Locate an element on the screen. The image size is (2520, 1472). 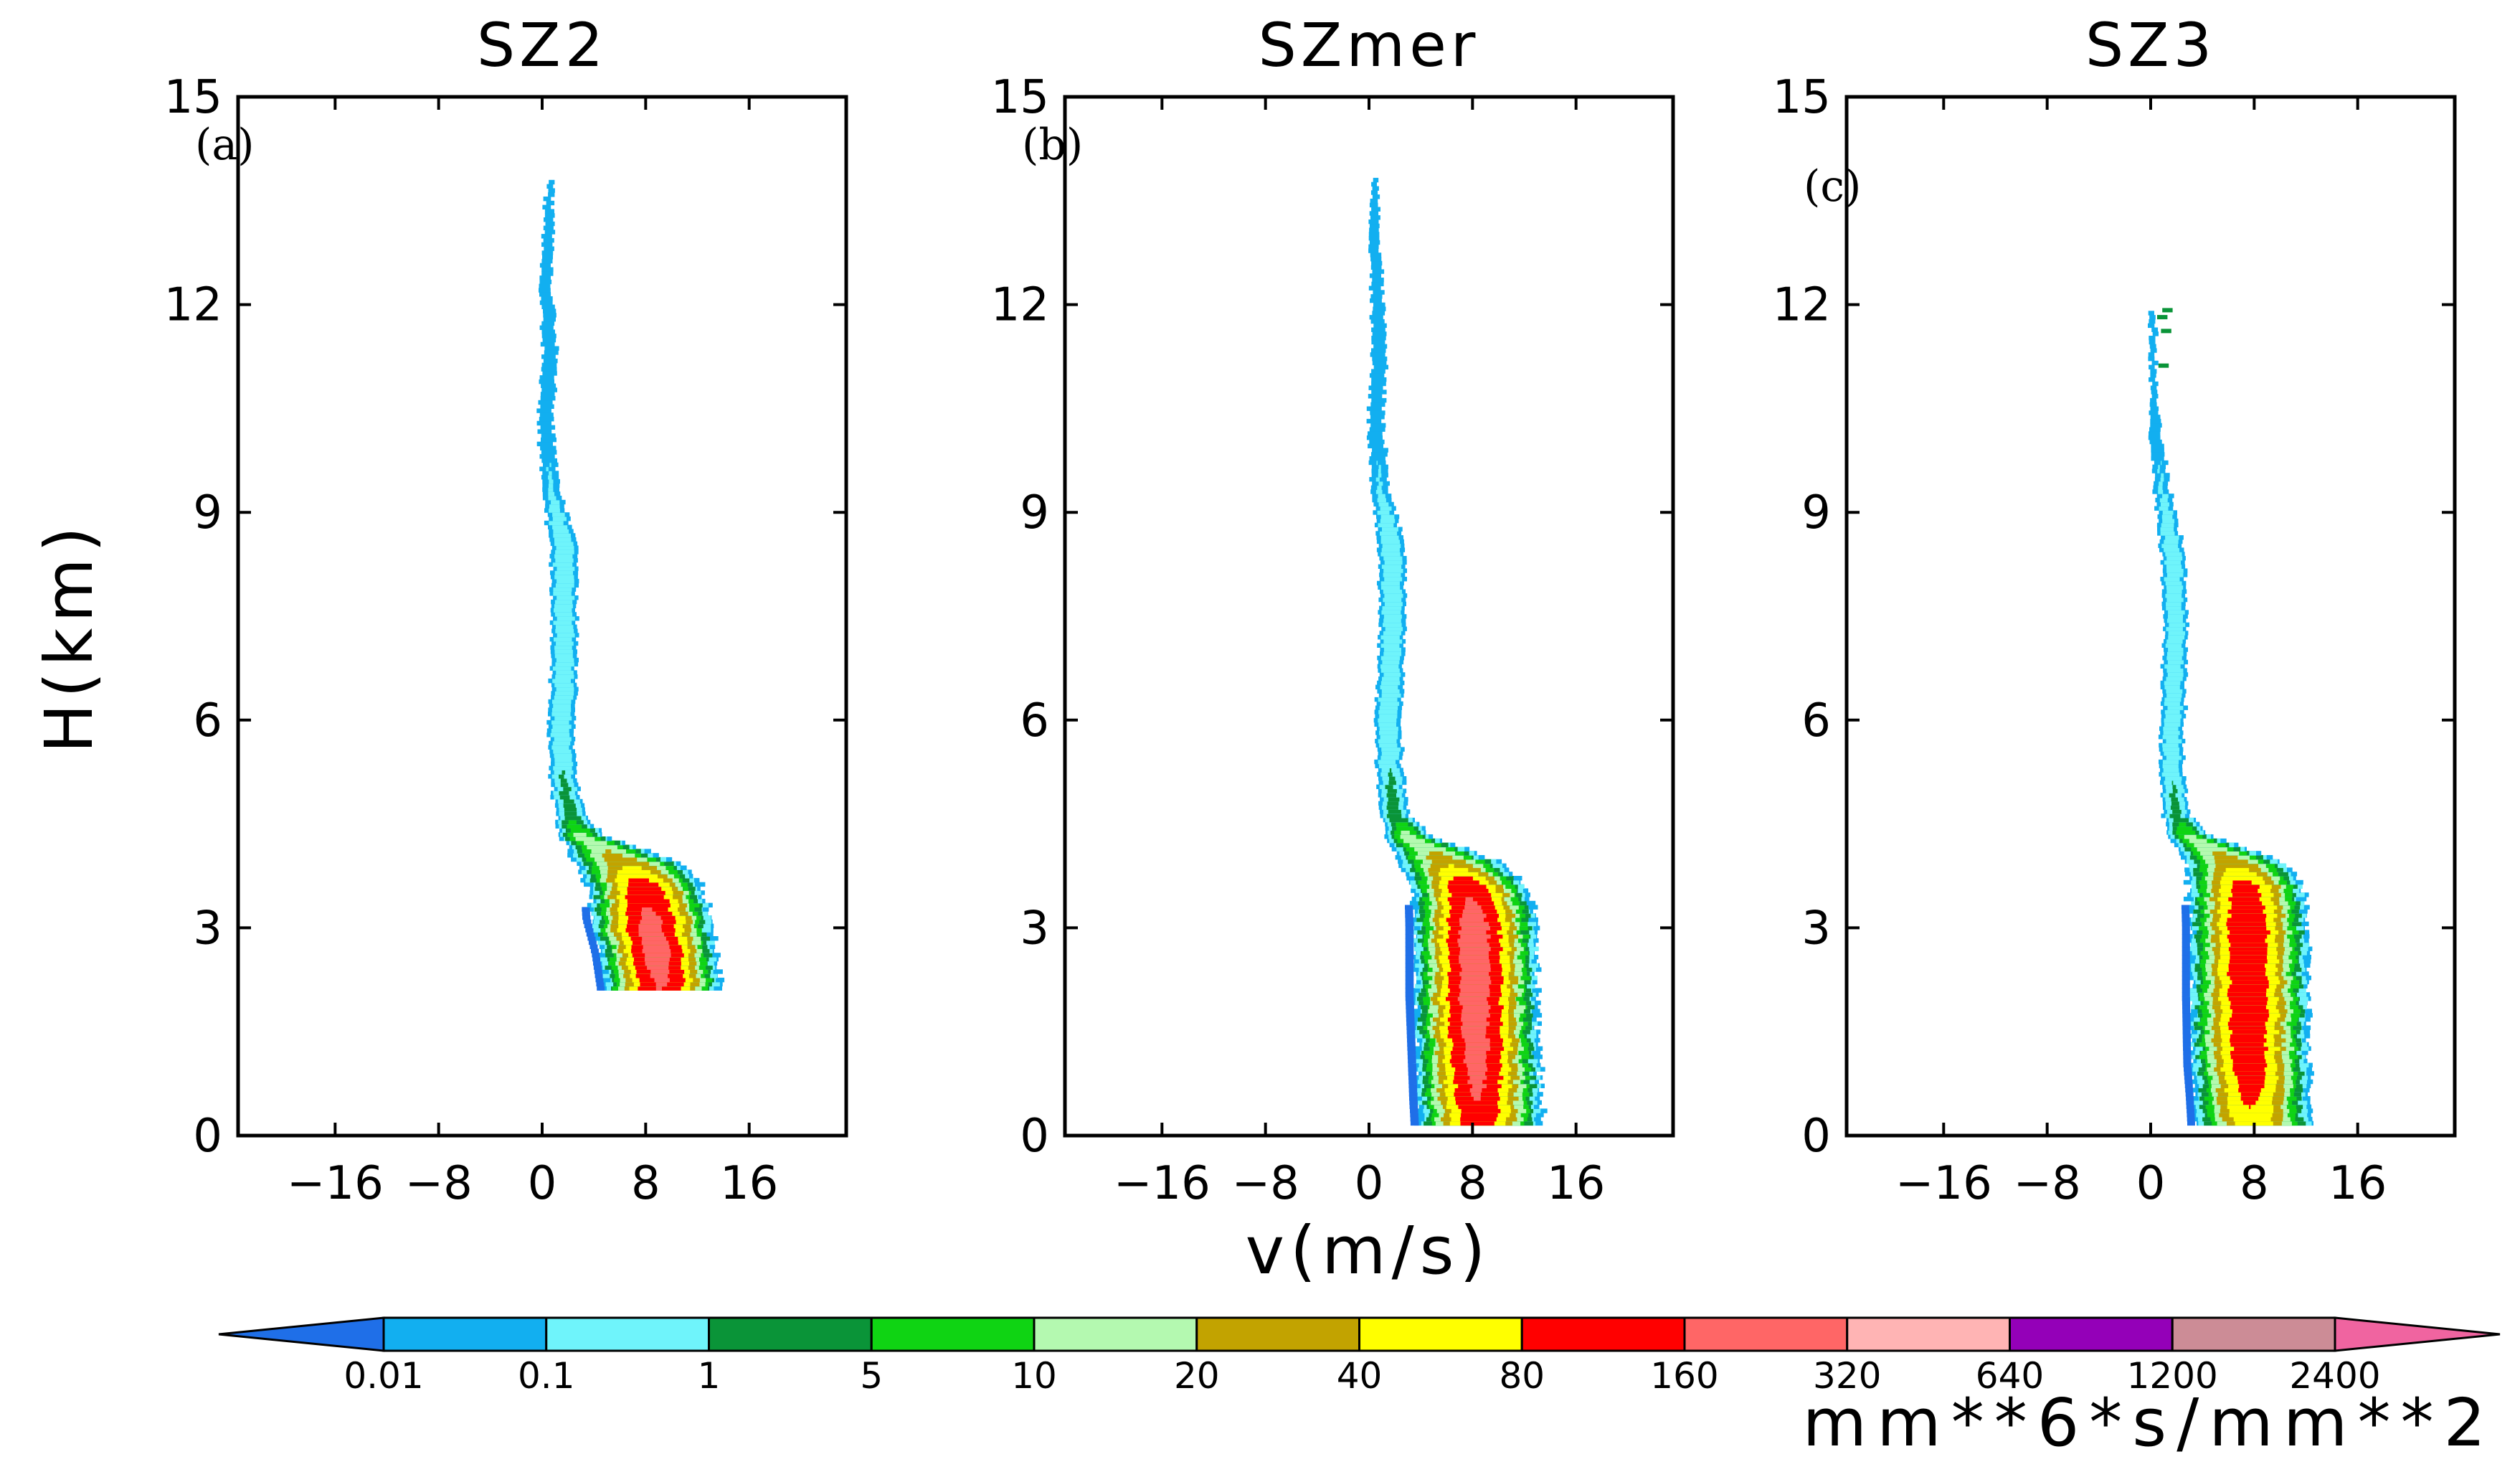
panel-label: (c) is located at coordinates (1832, 186).